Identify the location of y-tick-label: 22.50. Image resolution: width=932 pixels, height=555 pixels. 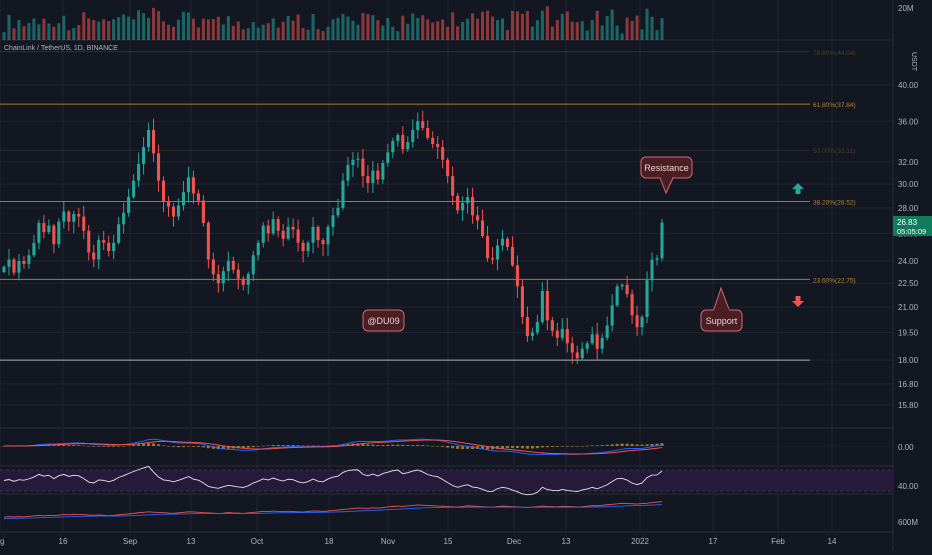
(908, 283).